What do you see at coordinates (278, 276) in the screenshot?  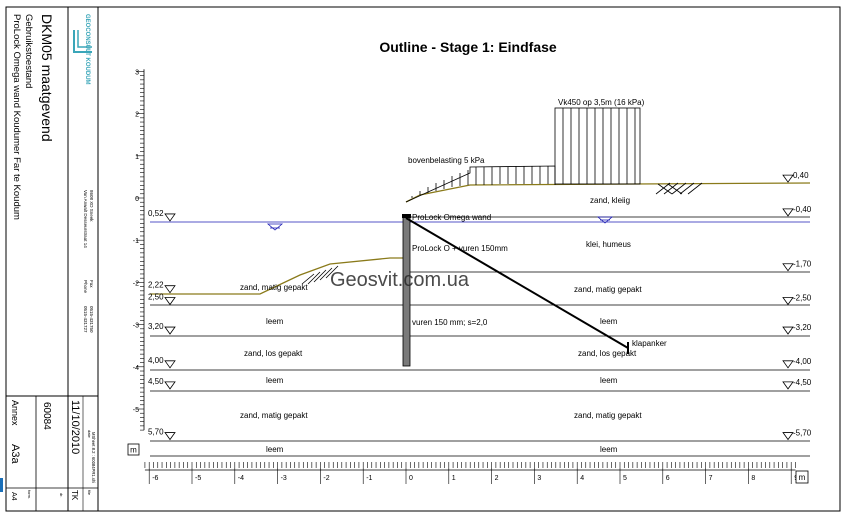 I see `ground-line-left` at bounding box center [278, 276].